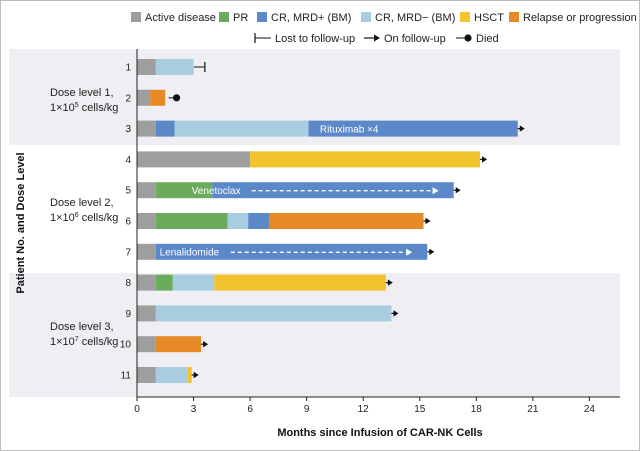  Describe the element at coordinates (590, 409) in the screenshot. I see `x-tick-label: 24` at that location.